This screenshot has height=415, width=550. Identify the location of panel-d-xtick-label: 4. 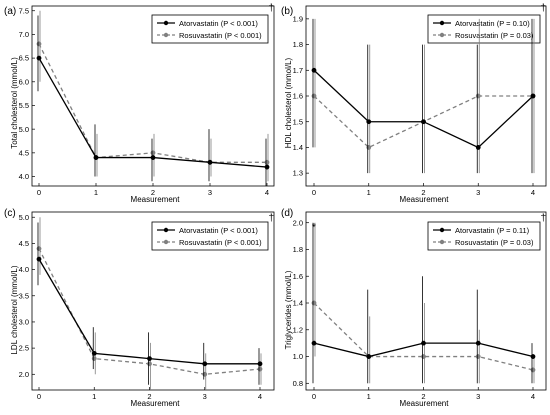
(533, 396).